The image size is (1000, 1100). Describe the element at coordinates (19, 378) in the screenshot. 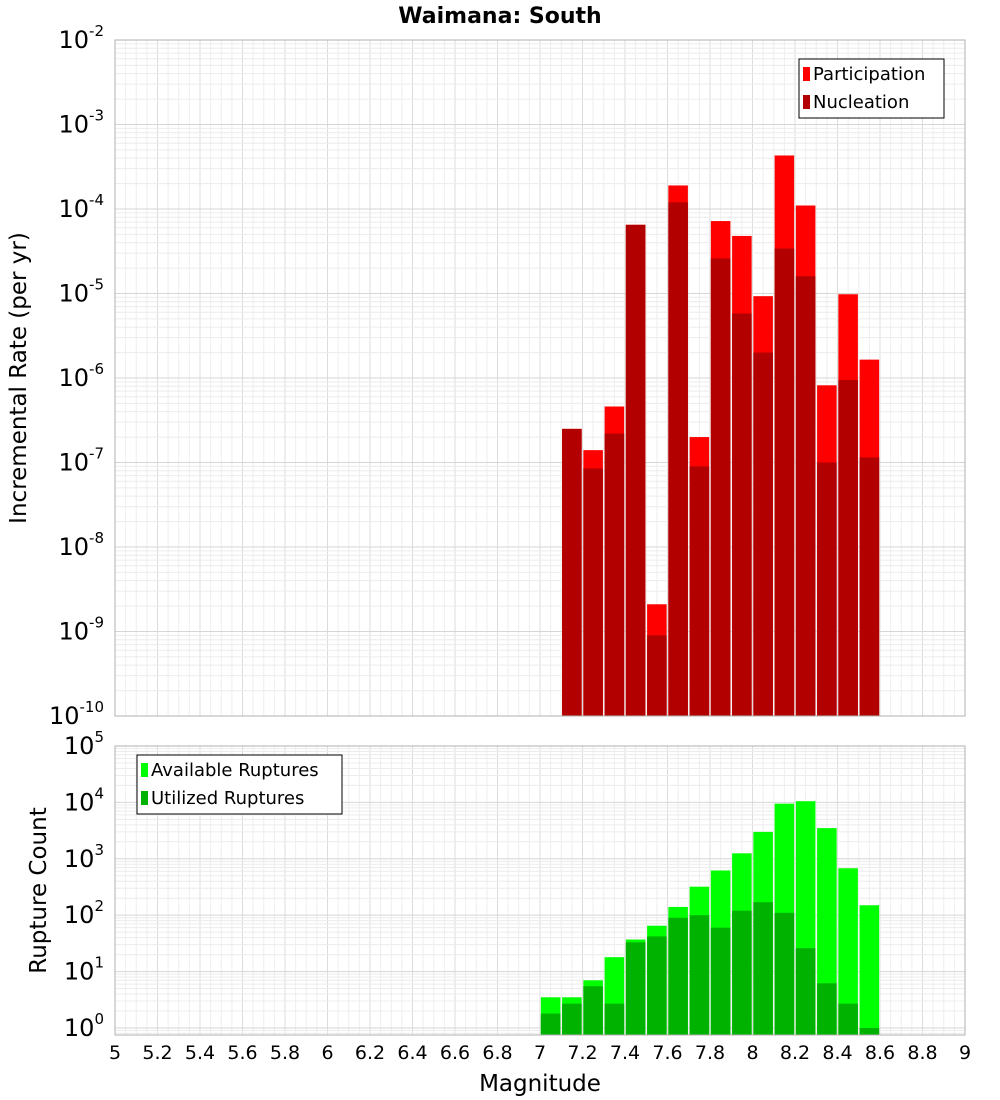

I see `y-axis-label: Incremental Rate (per yr)` at that location.